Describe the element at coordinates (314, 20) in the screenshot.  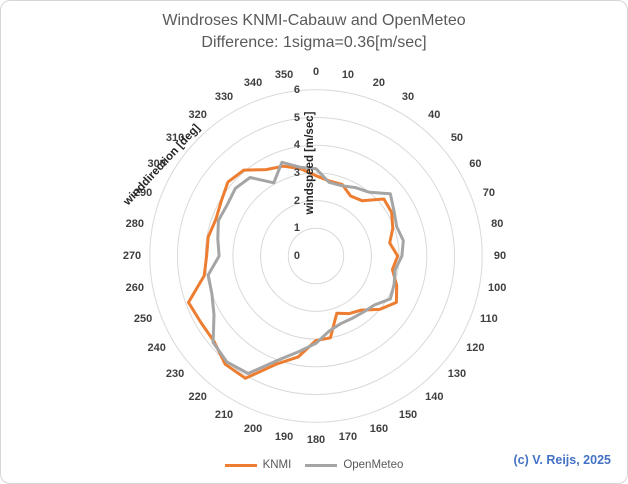
I see `chart-title: Windroses KNMI-Cabauw and OpenMeteo` at that location.